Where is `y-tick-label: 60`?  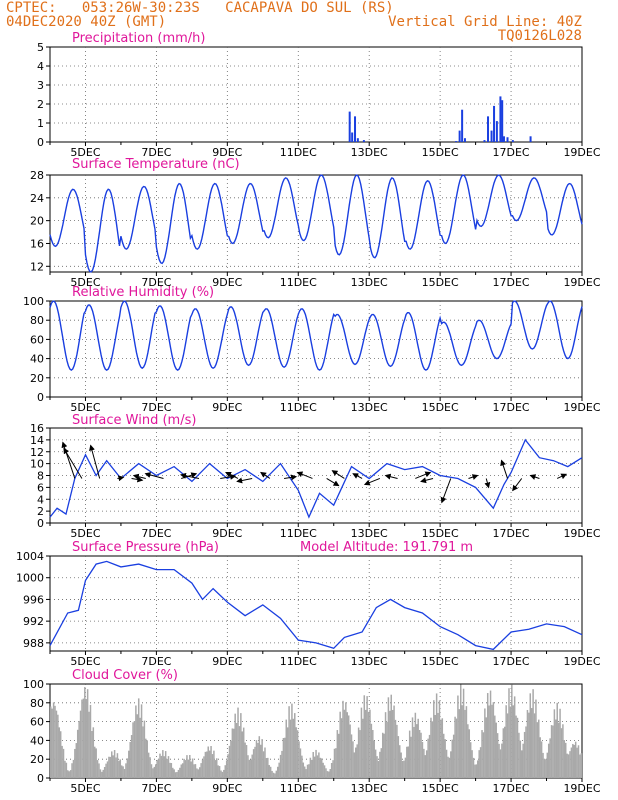 y-tick-label: 60 is located at coordinates (37, 339).